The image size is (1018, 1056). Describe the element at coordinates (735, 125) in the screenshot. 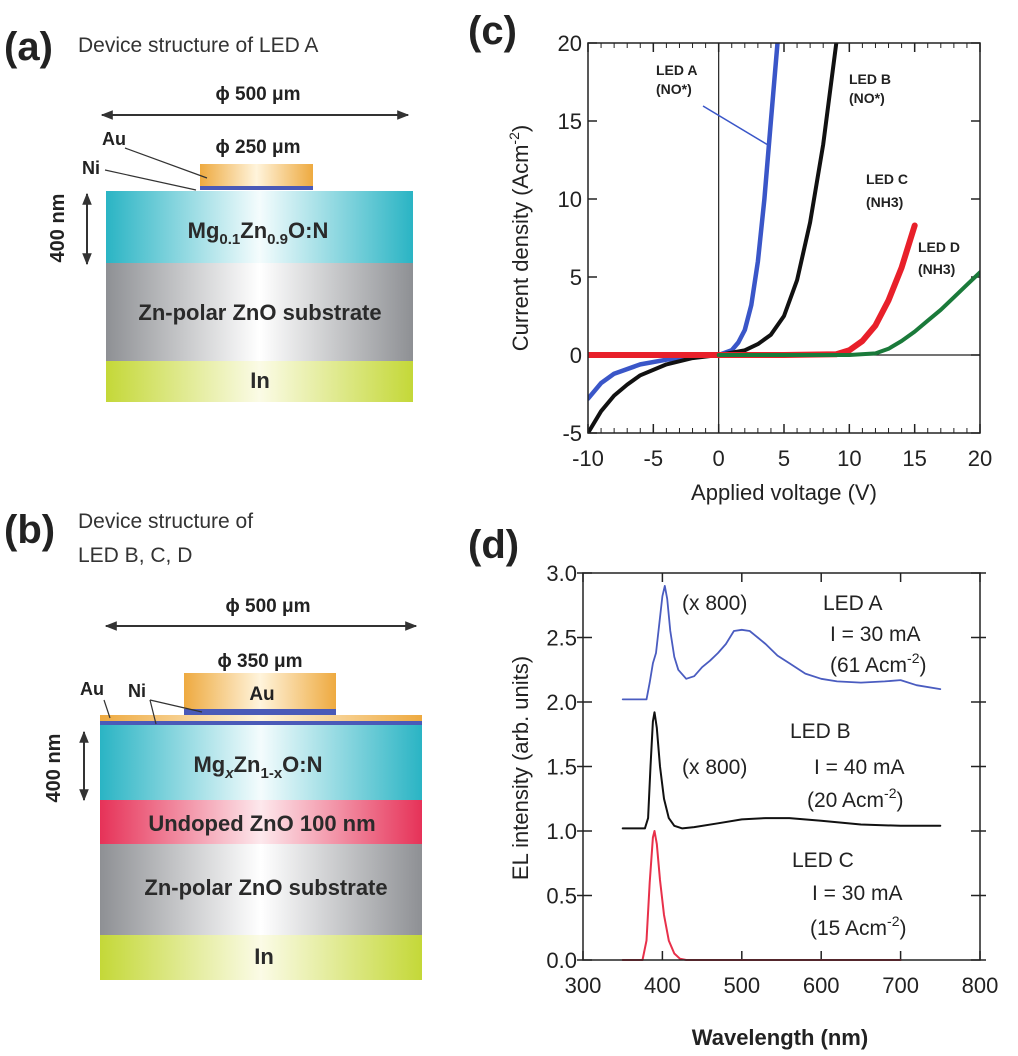

I see `led-a-leader-line` at that location.